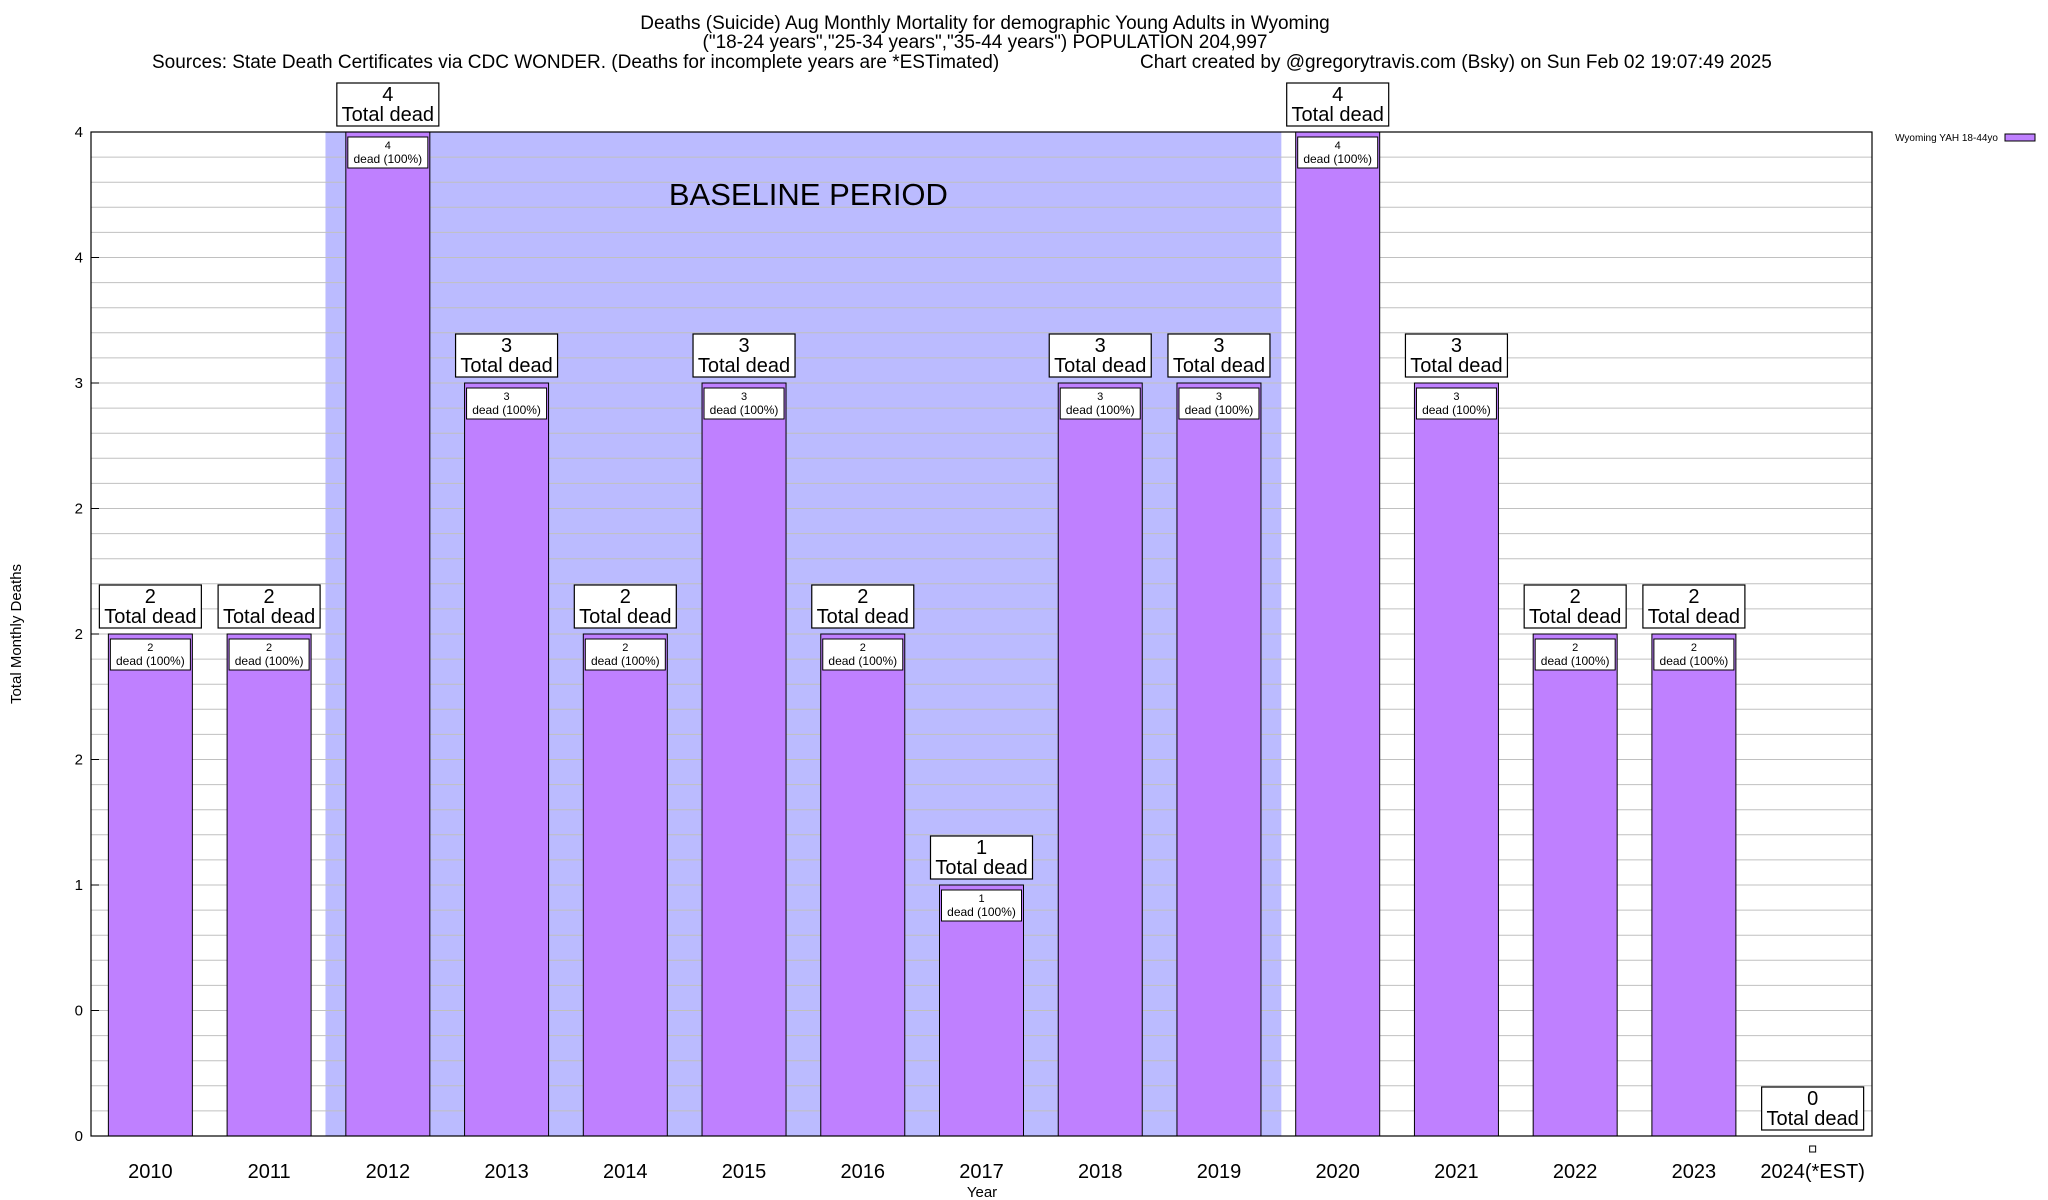  I want to click on bar-zero-marker, so click(1813, 1149).